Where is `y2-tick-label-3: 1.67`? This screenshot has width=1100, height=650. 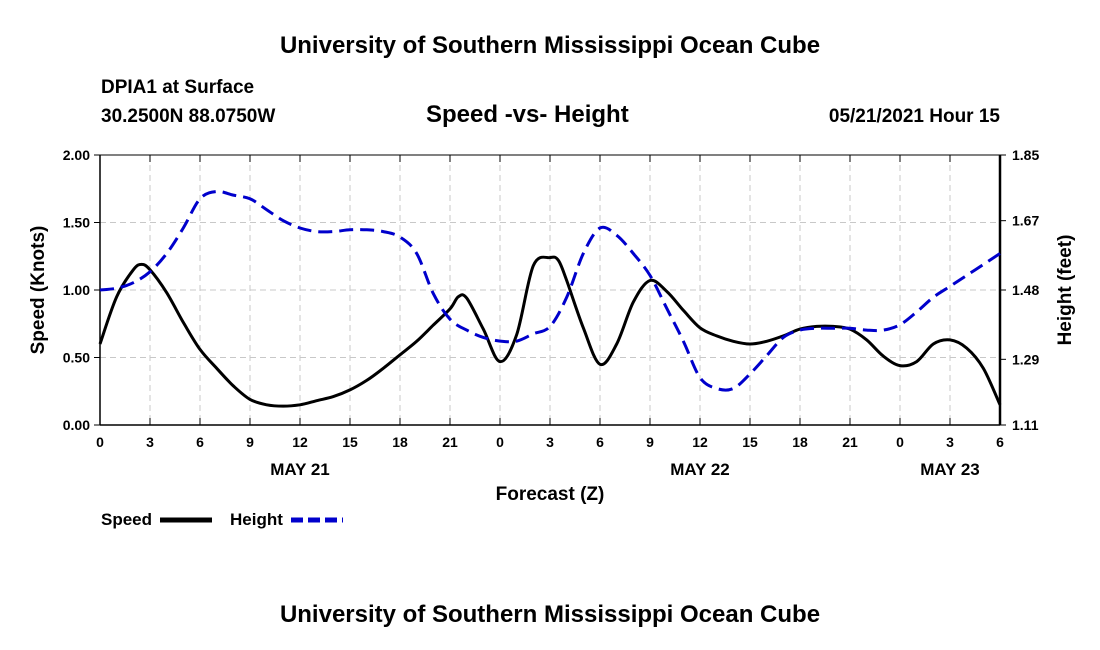 y2-tick-label-3: 1.67 is located at coordinates (1025, 221).